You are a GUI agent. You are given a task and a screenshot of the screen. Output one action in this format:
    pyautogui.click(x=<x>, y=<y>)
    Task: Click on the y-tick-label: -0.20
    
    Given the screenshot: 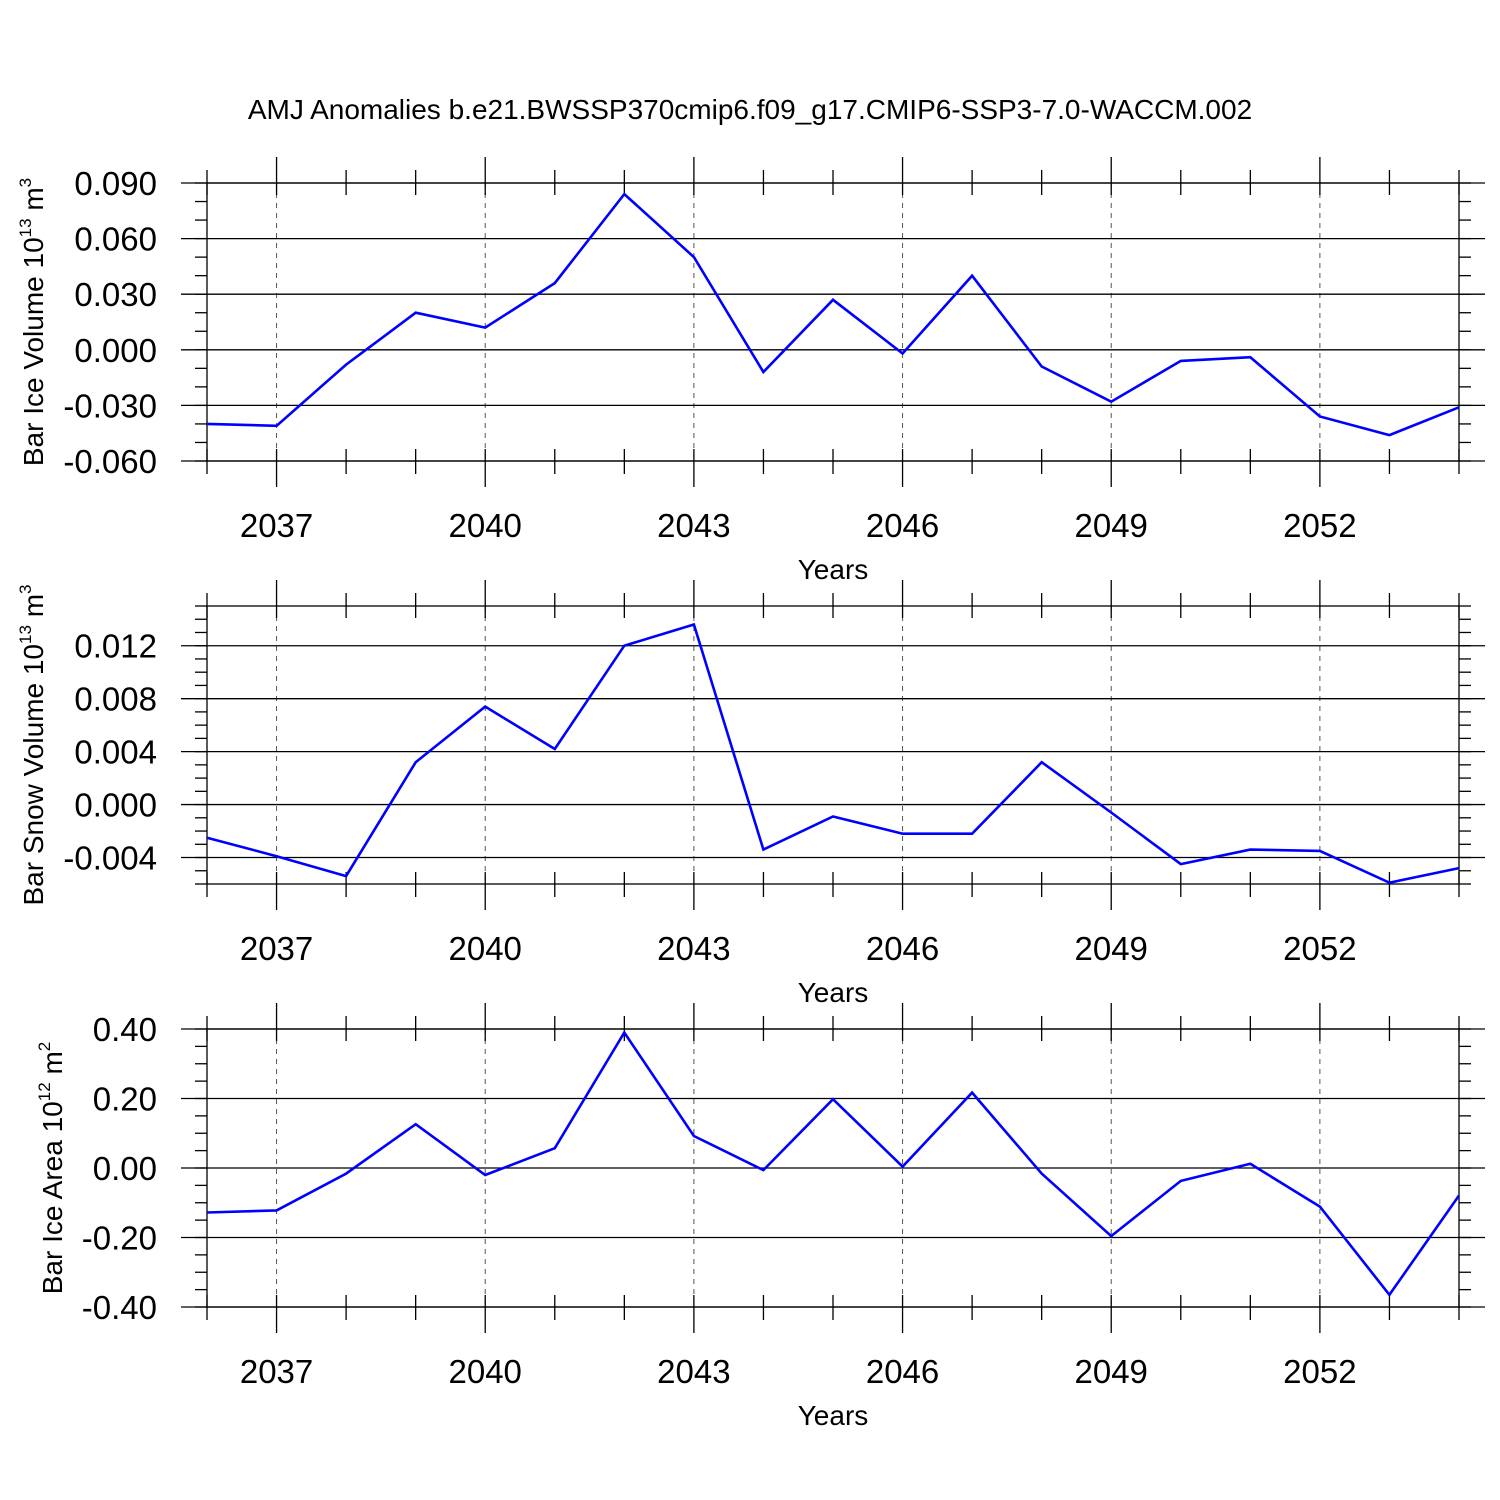 What is the action you would take?
    pyautogui.click(x=119, y=1238)
    